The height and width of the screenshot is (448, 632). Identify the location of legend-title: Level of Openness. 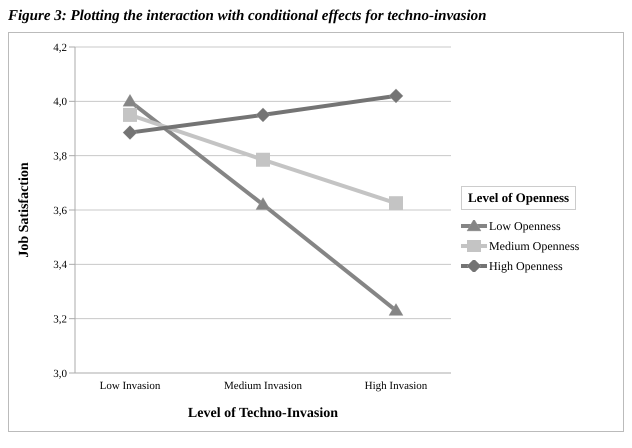
(518, 198).